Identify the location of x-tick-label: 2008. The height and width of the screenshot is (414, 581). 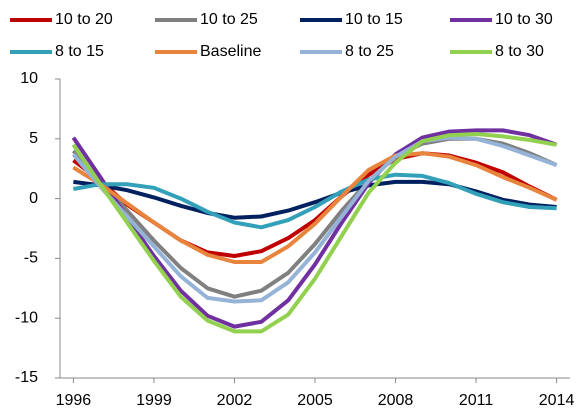
(396, 400).